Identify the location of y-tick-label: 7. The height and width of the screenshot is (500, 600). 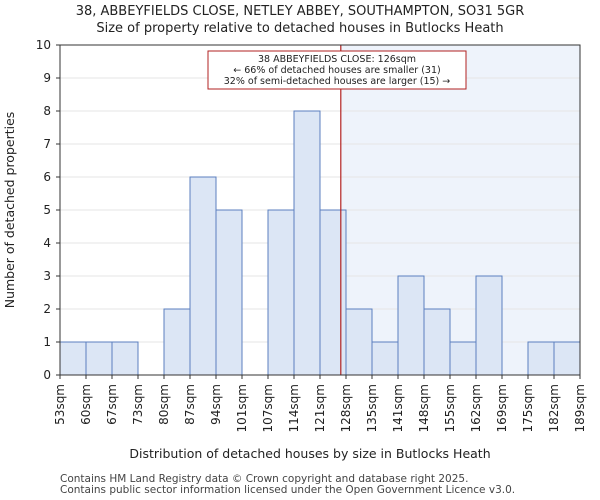
(47, 144).